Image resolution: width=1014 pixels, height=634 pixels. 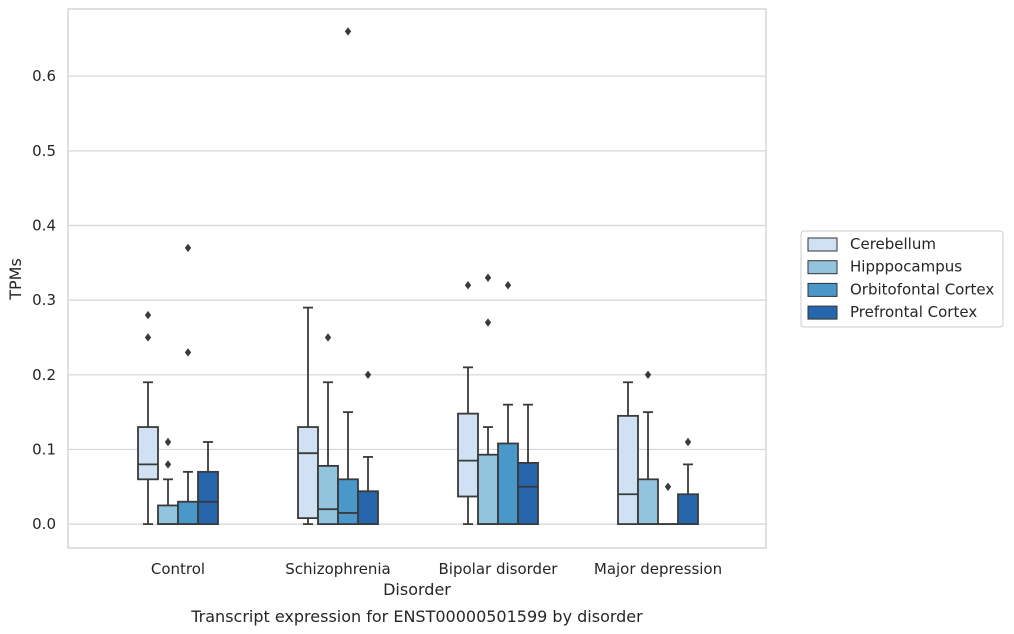 I want to click on x-tick-label: Schizophrenia, so click(x=337, y=569).